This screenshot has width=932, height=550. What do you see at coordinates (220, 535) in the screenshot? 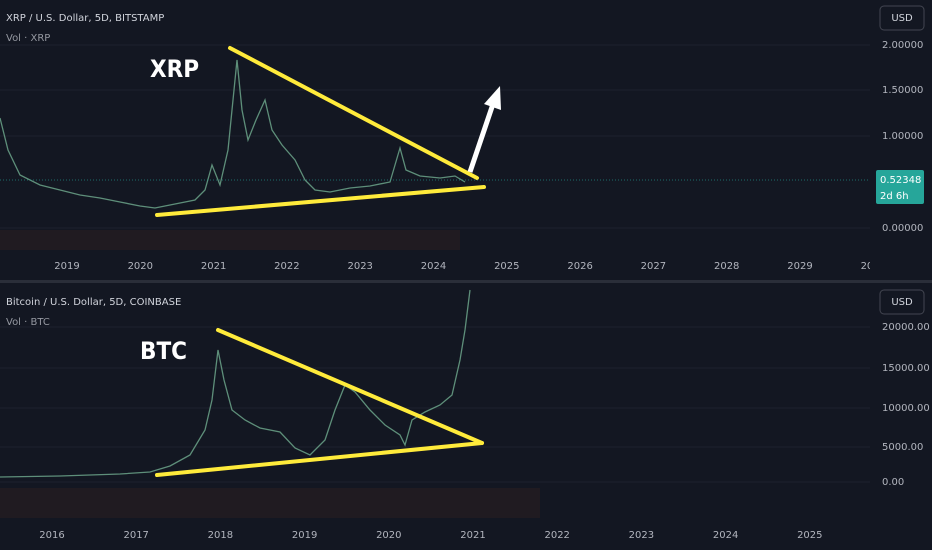
I see `time-label: 2018` at bounding box center [220, 535].